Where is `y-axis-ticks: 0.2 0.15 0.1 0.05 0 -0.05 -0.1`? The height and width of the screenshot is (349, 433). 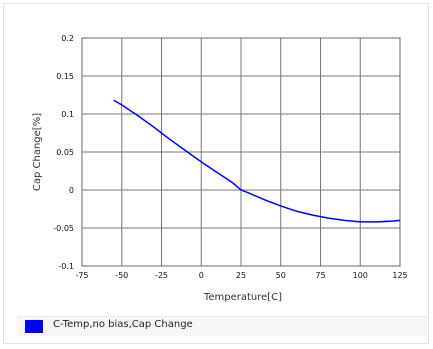
y-axis-ticks: 0.2 0.15 0.1 0.05 0 -0.05 -0.1 is located at coordinates (63, 152).